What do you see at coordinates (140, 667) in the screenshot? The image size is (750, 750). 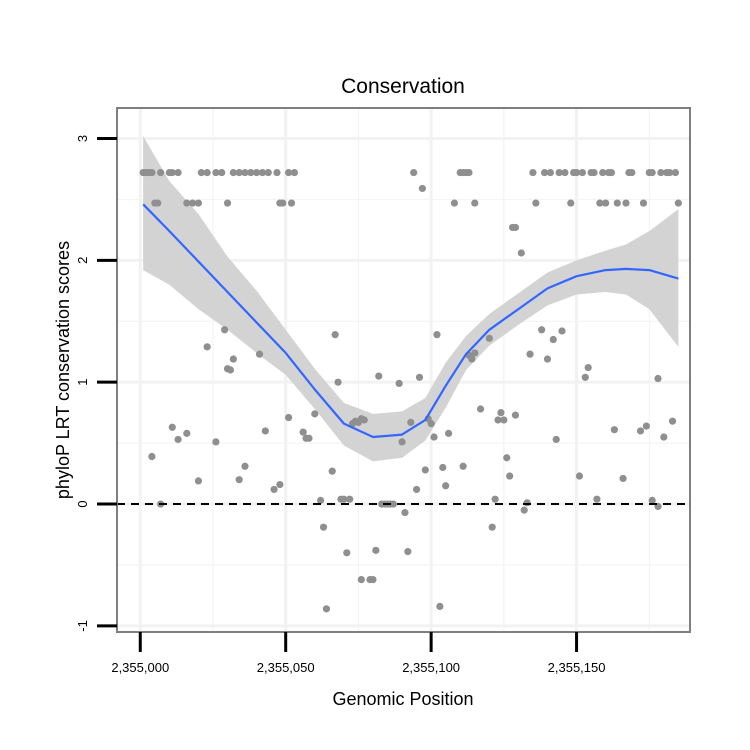 I see `x-tick-label: 2,355,000` at bounding box center [140, 667].